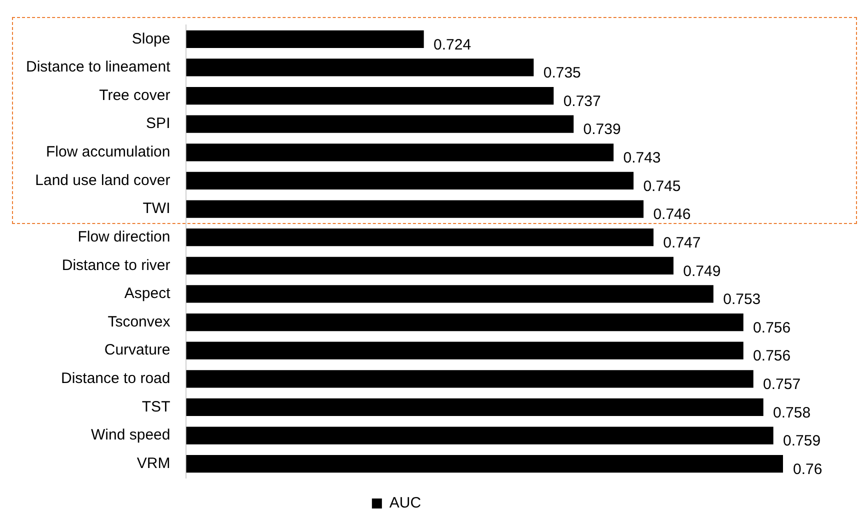 This screenshot has width=863, height=523. What do you see at coordinates (137, 350) in the screenshot?
I see `y-tick-label: Curvature` at bounding box center [137, 350].